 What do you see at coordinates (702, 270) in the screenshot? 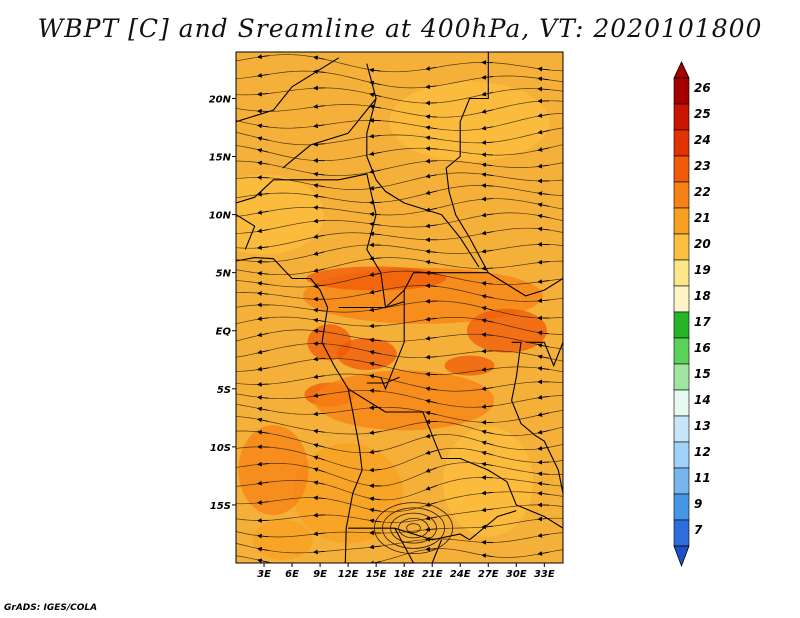
I see `colorbar-label: 19` at bounding box center [702, 270].